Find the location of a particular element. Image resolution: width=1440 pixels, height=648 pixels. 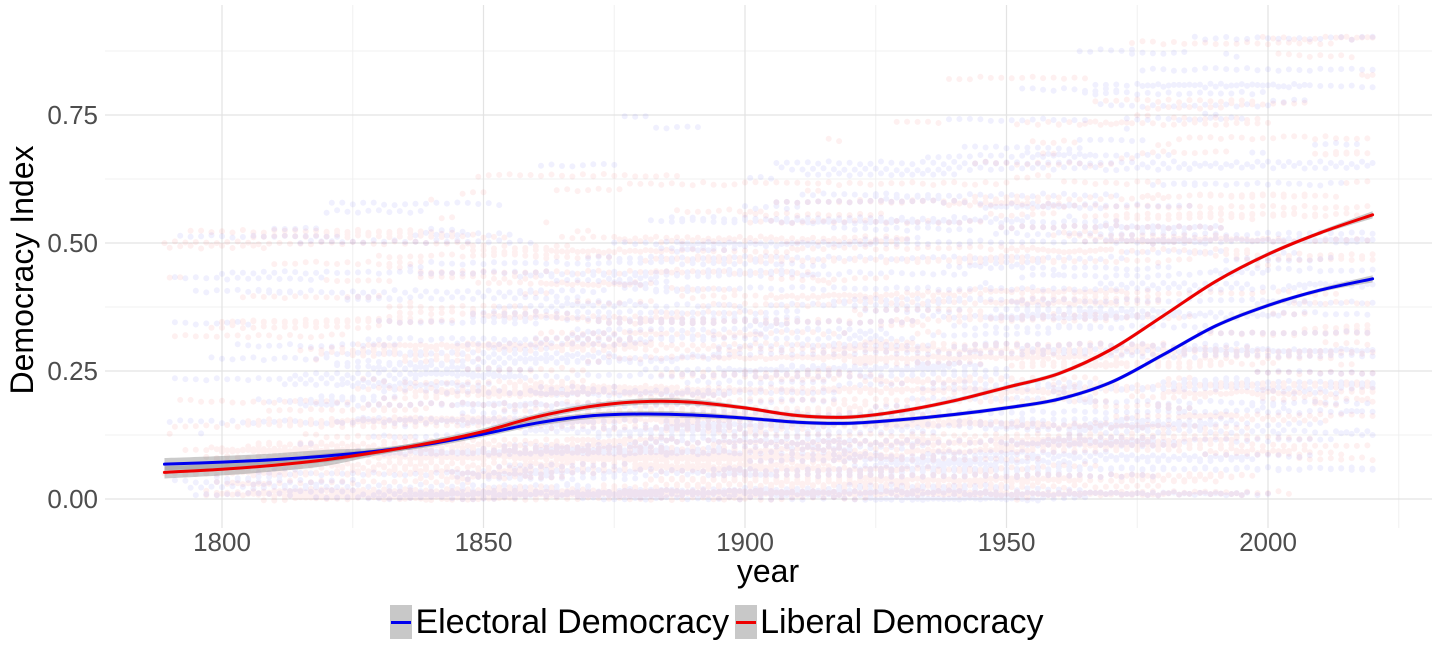

legend: Electoral Democracy Liberal Democracy is located at coordinates (720, 622).